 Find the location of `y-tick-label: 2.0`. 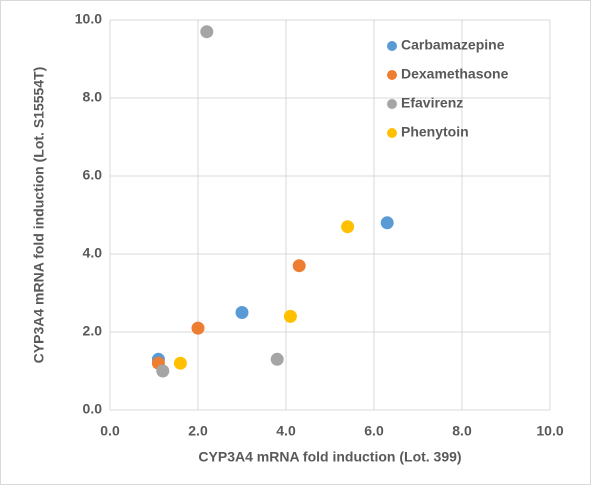

y-tick-label: 2.0 is located at coordinates (93, 331).